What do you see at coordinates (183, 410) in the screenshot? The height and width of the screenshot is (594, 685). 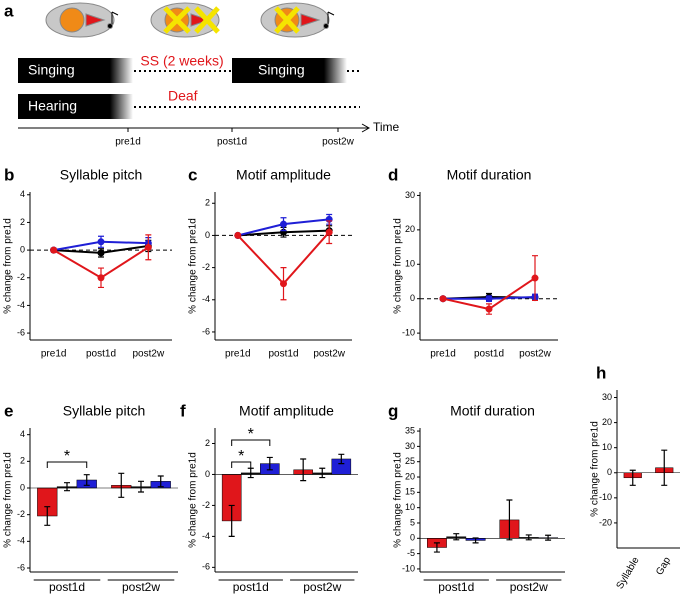 I see `panel-letter: f` at bounding box center [183, 410].